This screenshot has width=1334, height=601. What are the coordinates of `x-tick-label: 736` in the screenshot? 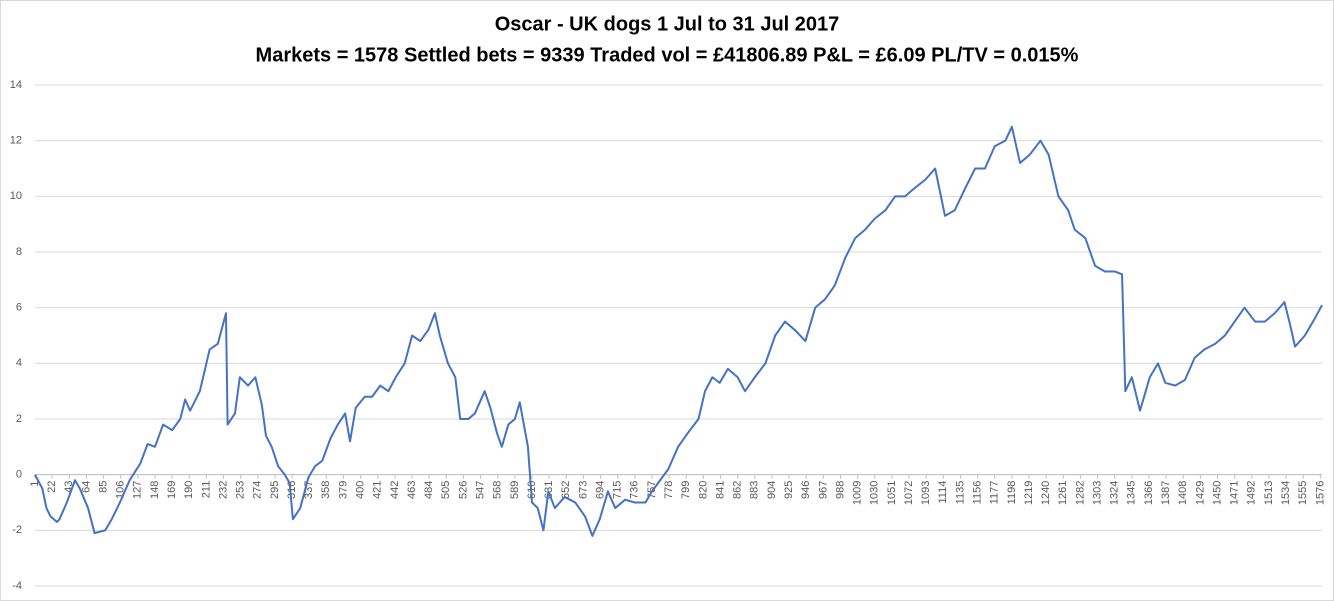 It's located at (635, 490).